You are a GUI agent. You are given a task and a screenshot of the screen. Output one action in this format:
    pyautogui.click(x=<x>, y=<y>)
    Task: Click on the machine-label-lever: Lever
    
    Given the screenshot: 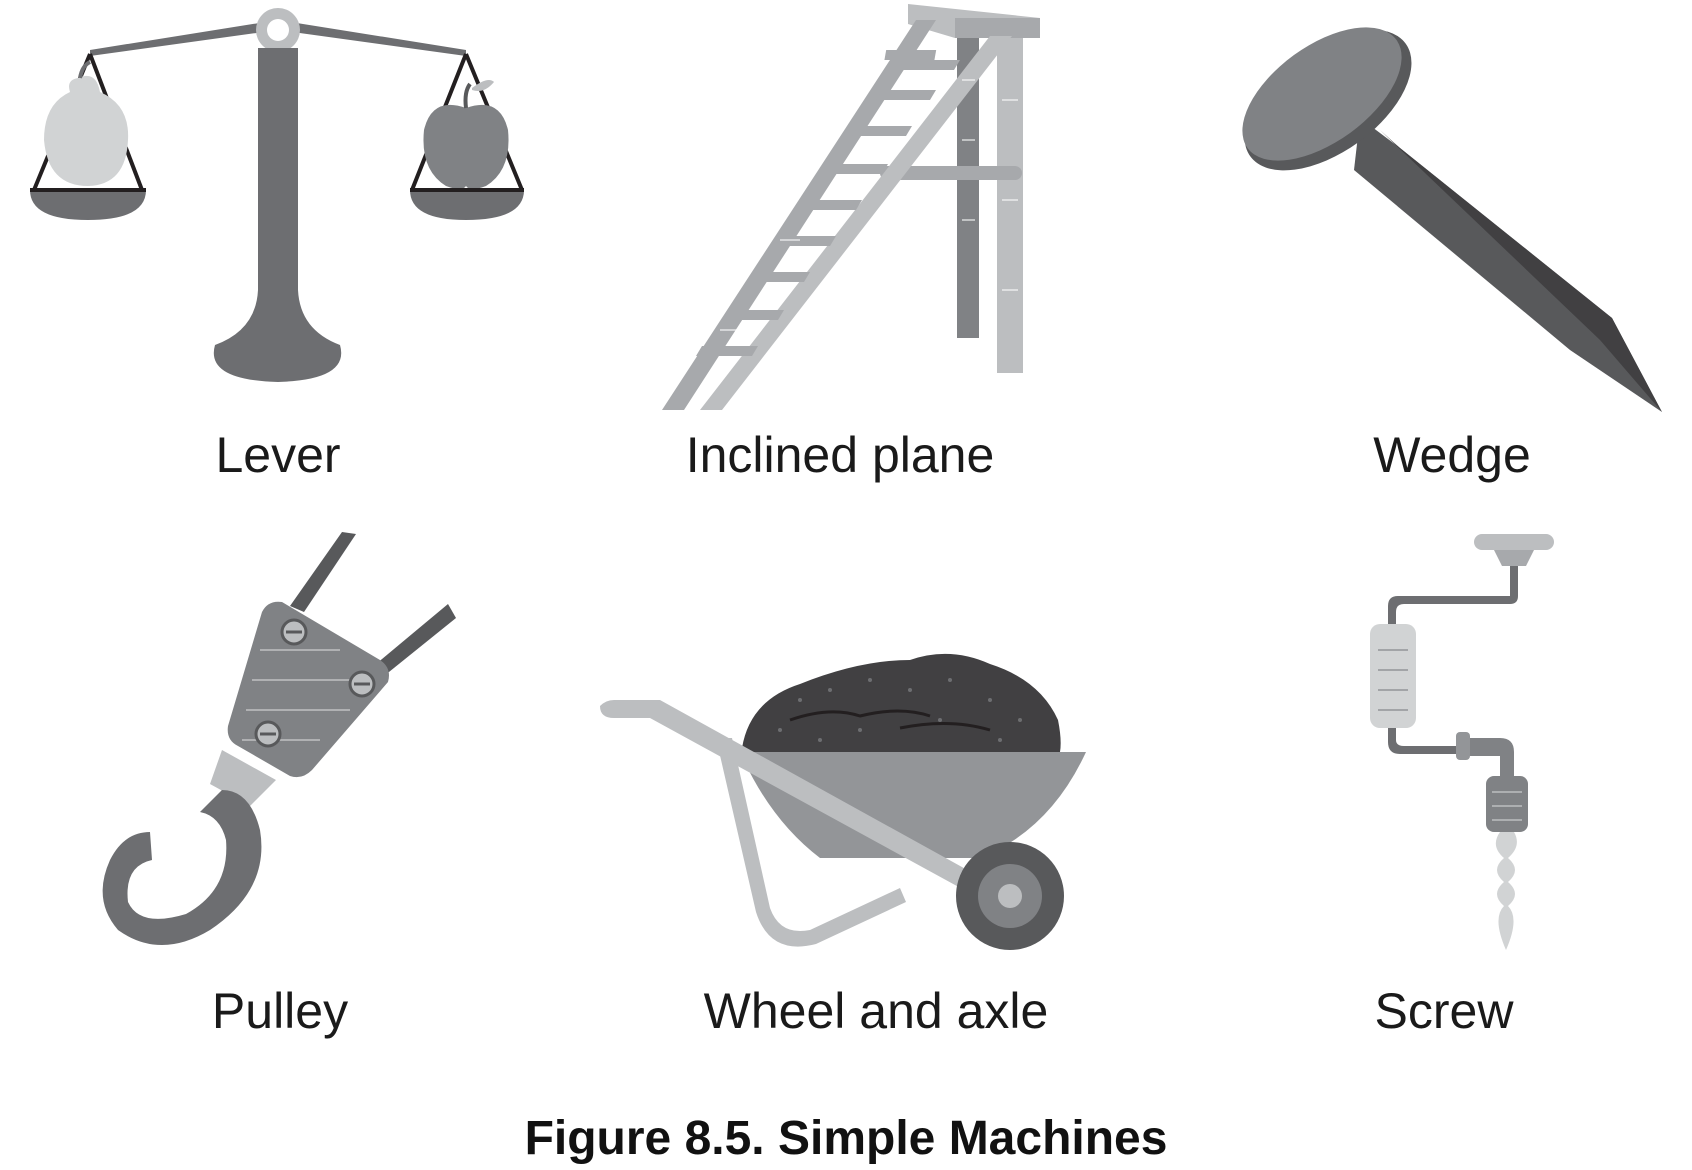 What is the action you would take?
    pyautogui.click(x=278, y=455)
    